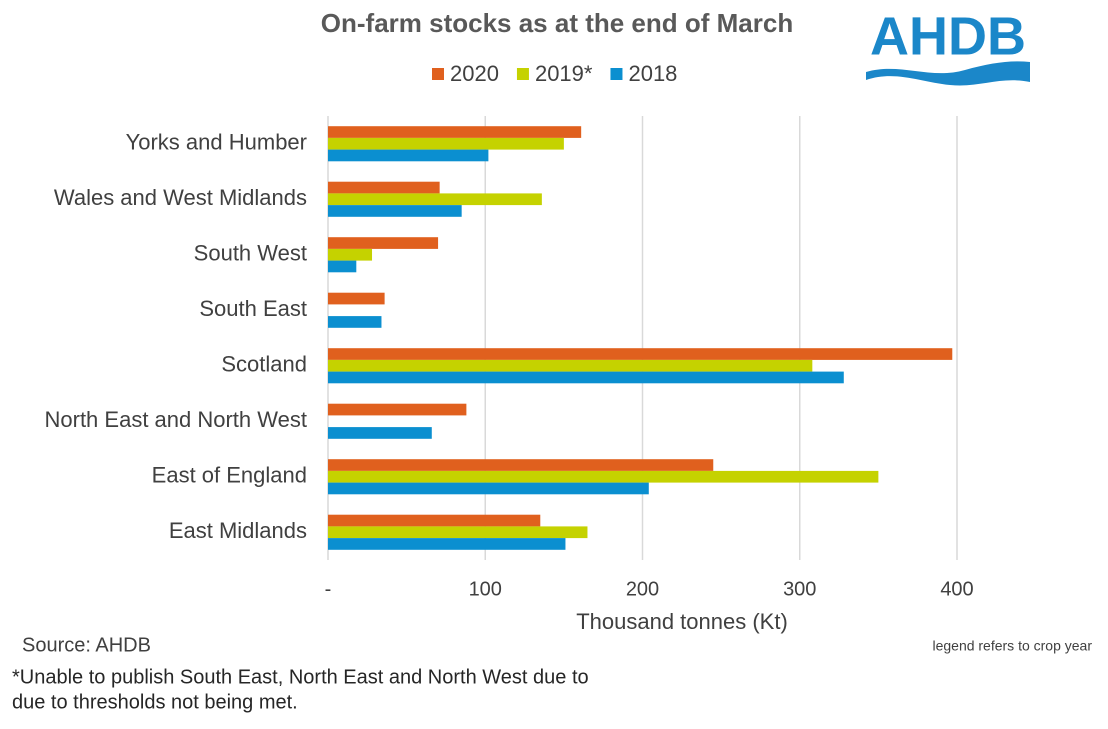 Image resolution: width=1108 pixels, height=729 pixels. I want to click on note: legend refers to crop year, so click(1012, 646).